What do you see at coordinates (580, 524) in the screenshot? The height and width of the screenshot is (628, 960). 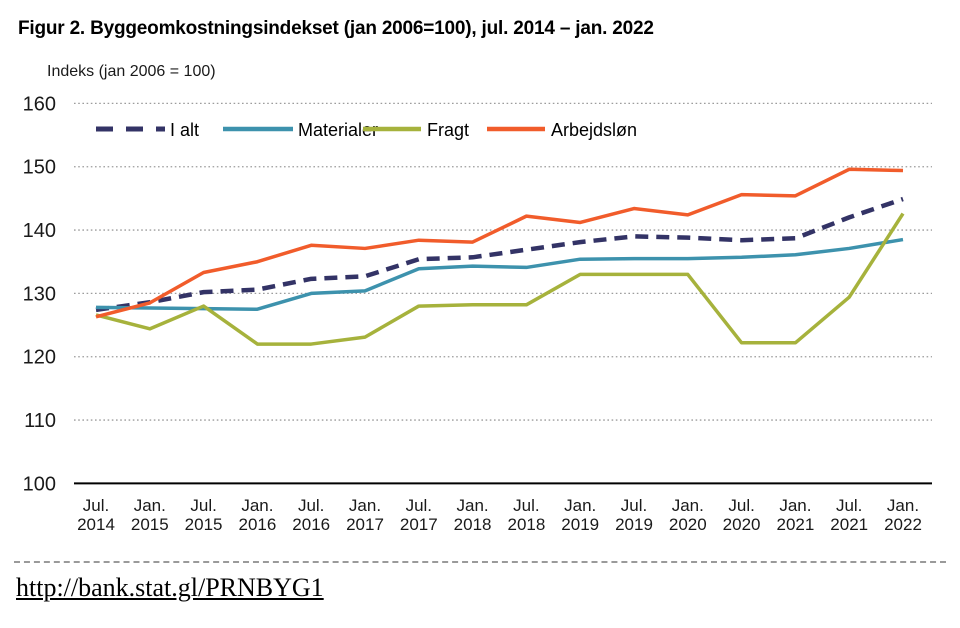 I see `x-tick-year-9: 2019` at bounding box center [580, 524].